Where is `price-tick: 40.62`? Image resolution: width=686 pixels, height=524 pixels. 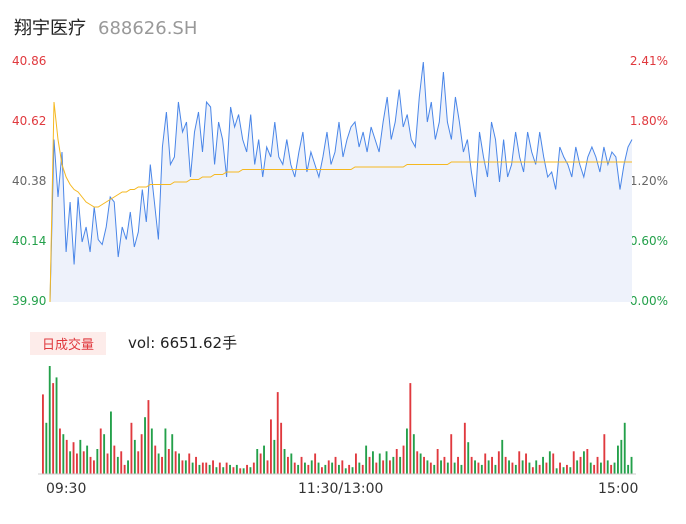 price-tick: 40.62 is located at coordinates (29, 121).